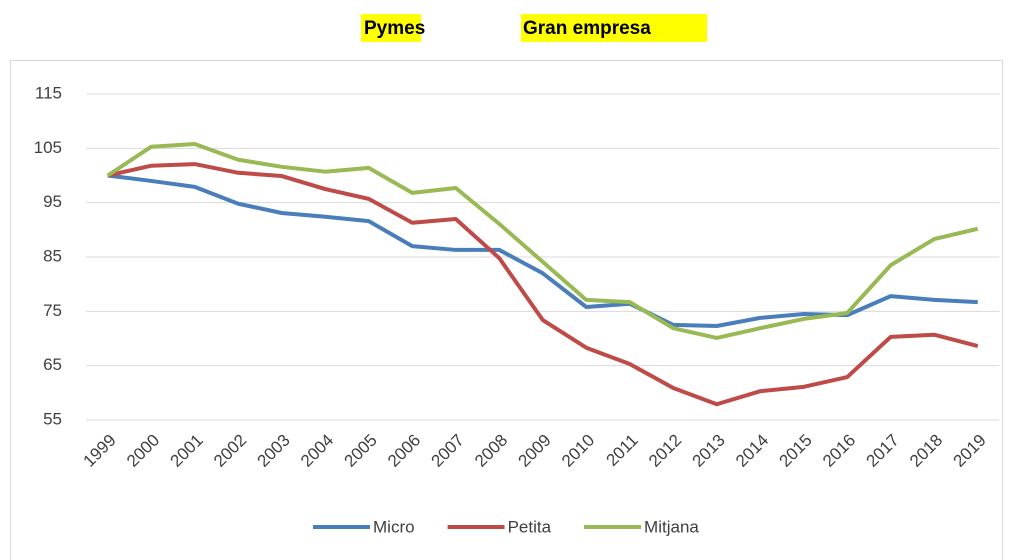 The height and width of the screenshot is (560, 1013). Describe the element at coordinates (671, 526) in the screenshot. I see `legend-label: Mitjana` at that location.